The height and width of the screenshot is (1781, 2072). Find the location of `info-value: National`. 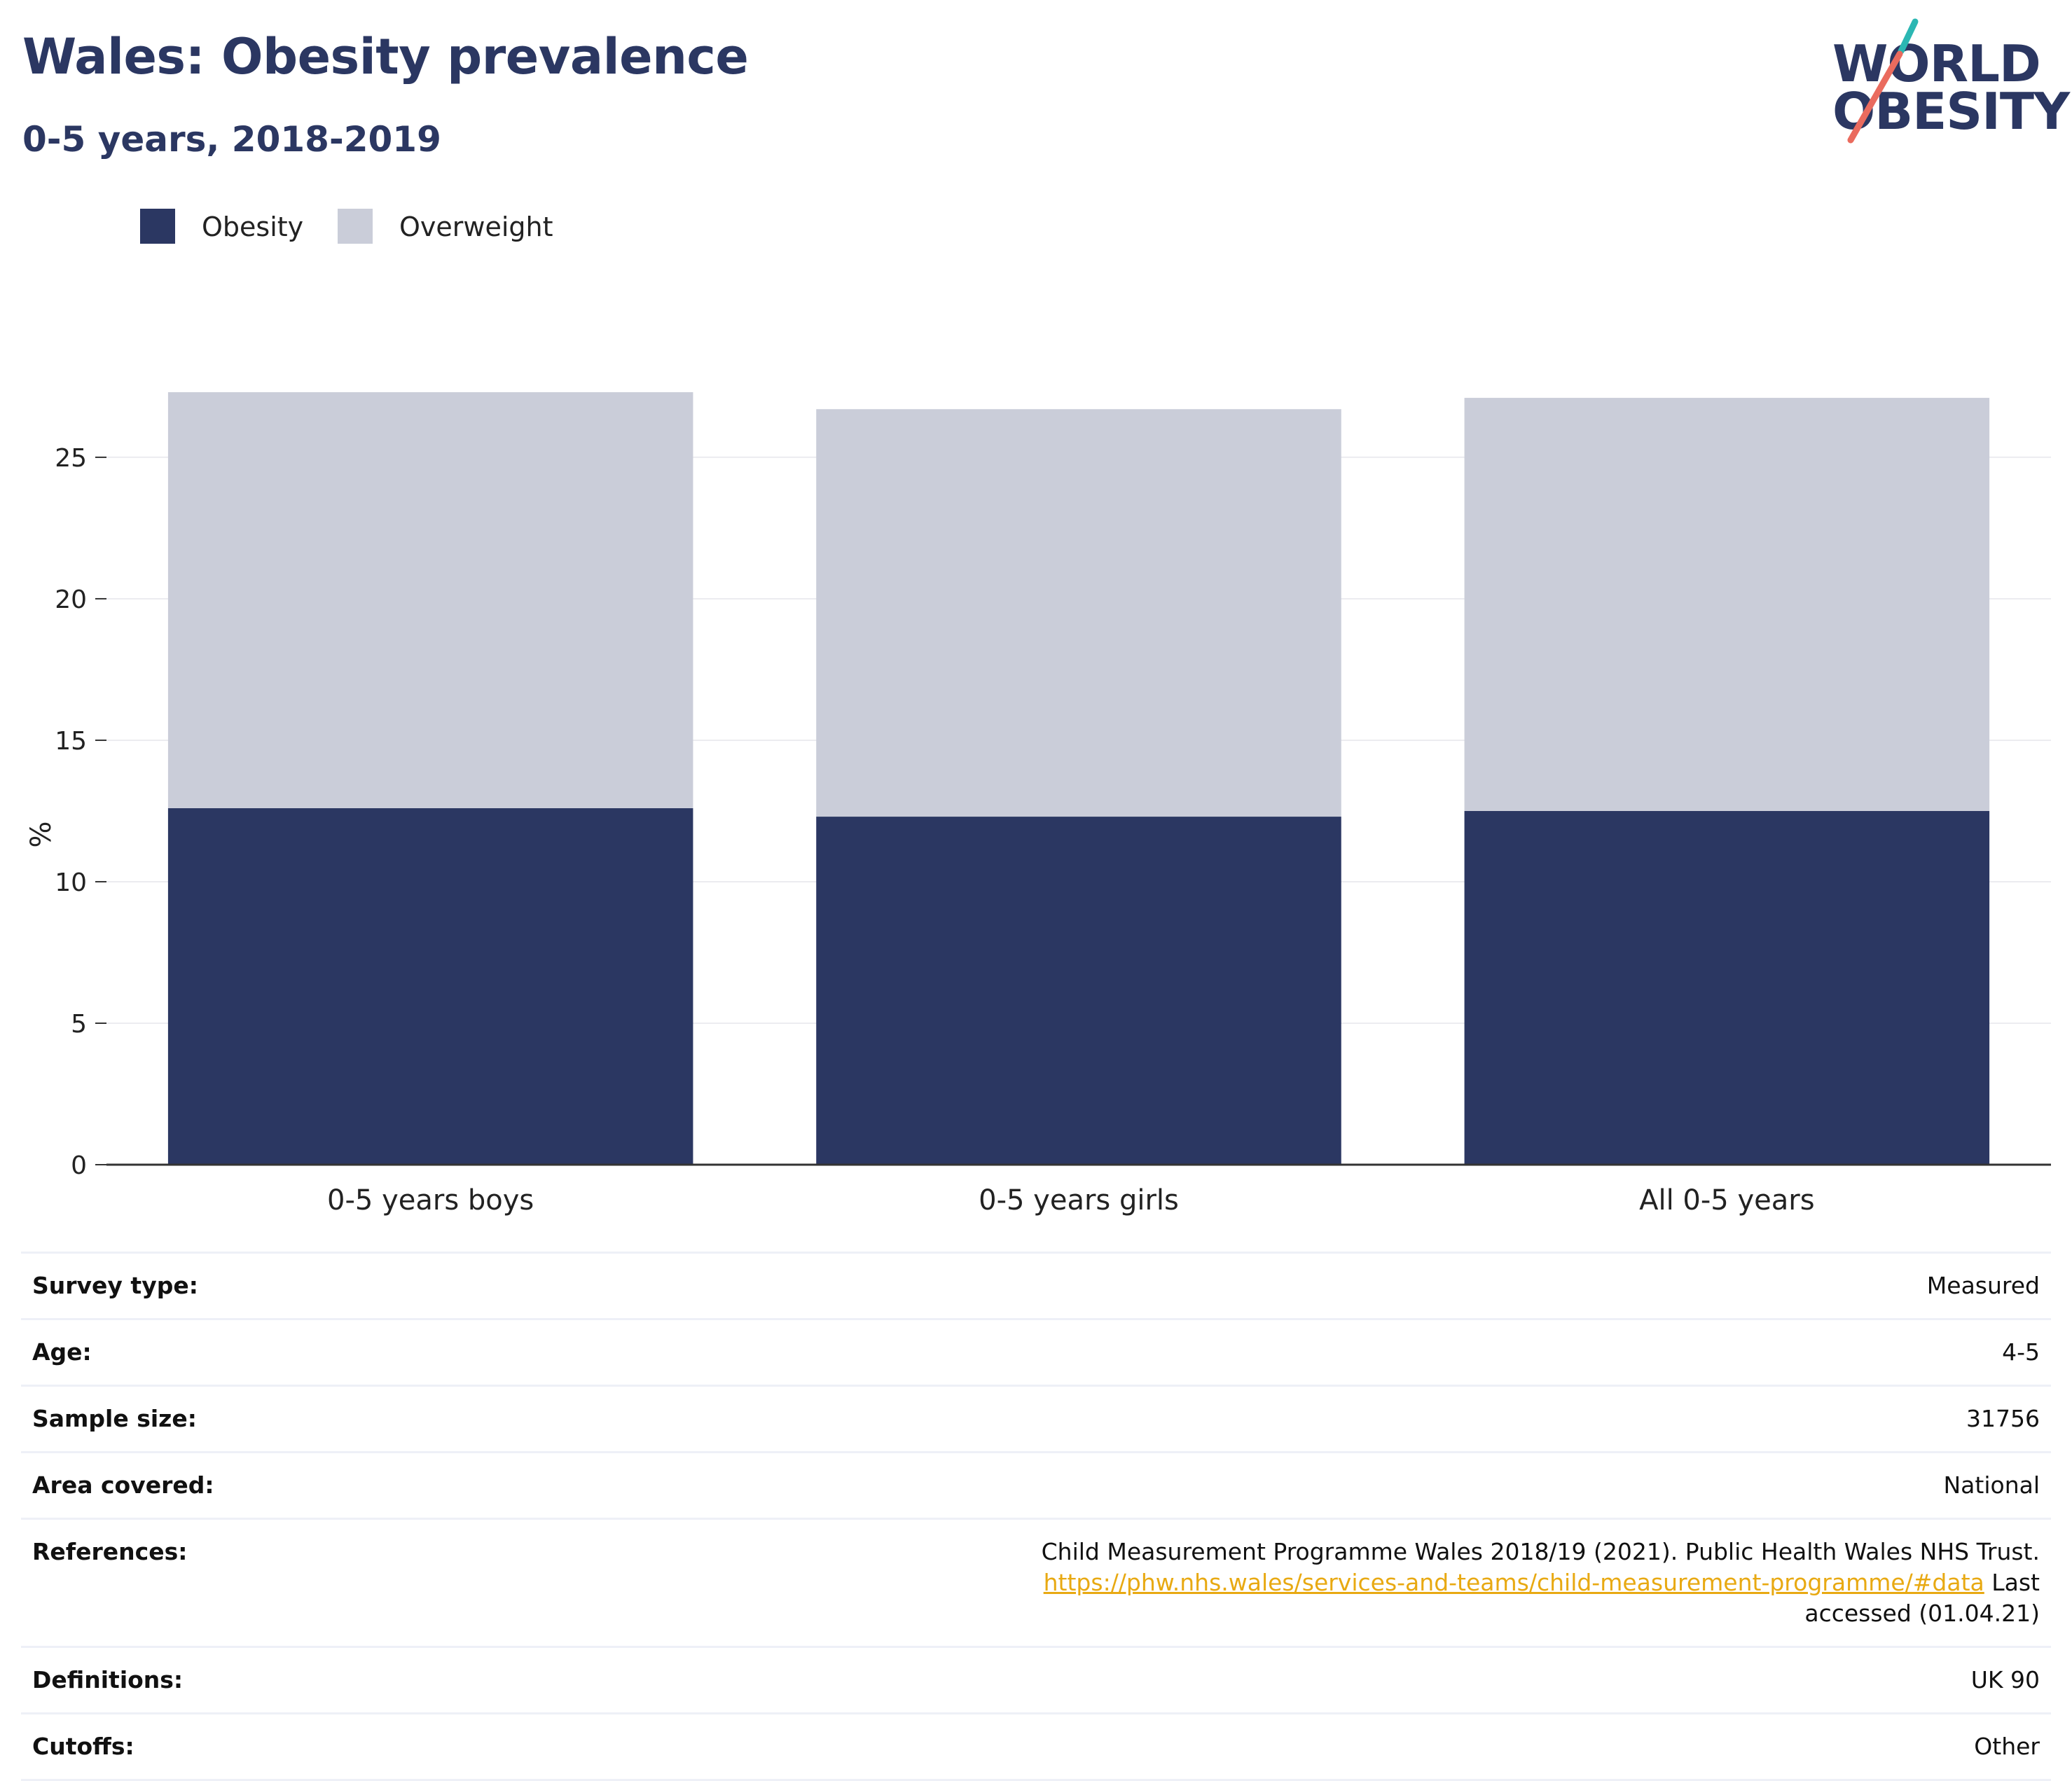

info-value: National is located at coordinates (1230, 1485).